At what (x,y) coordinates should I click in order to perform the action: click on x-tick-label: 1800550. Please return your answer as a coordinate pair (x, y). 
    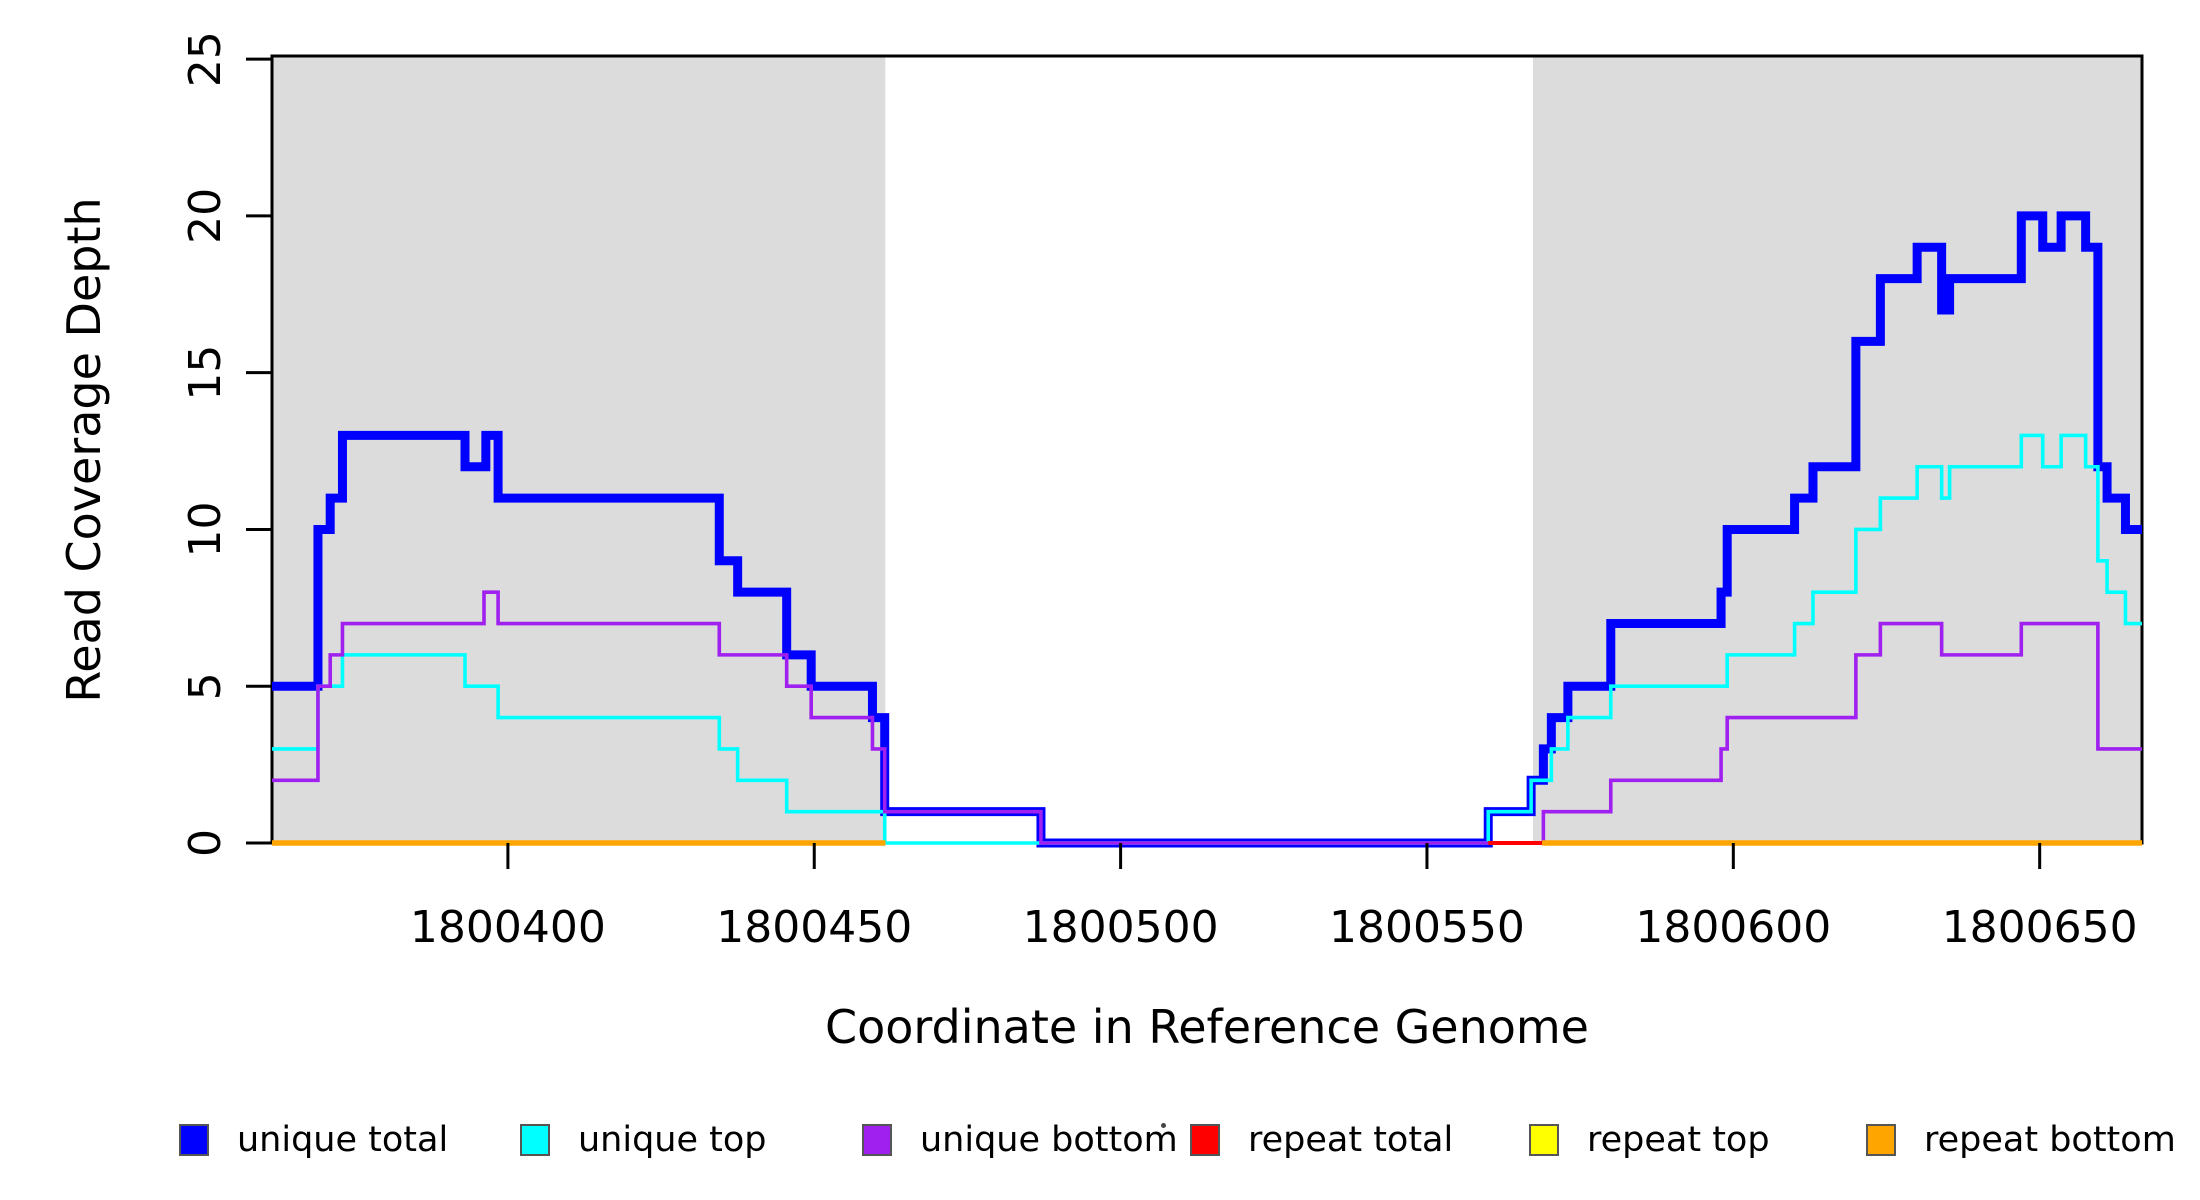
    Looking at the image, I should click on (1427, 927).